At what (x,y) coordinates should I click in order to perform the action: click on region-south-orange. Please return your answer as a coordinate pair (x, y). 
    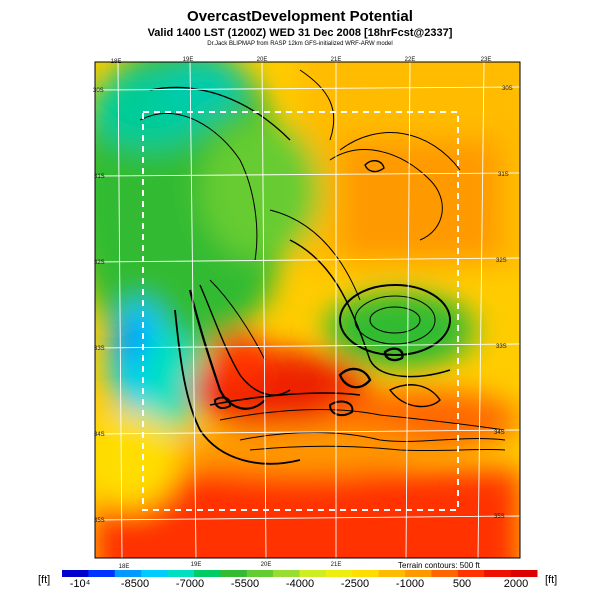
    Looking at the image, I should click on (300, 450).